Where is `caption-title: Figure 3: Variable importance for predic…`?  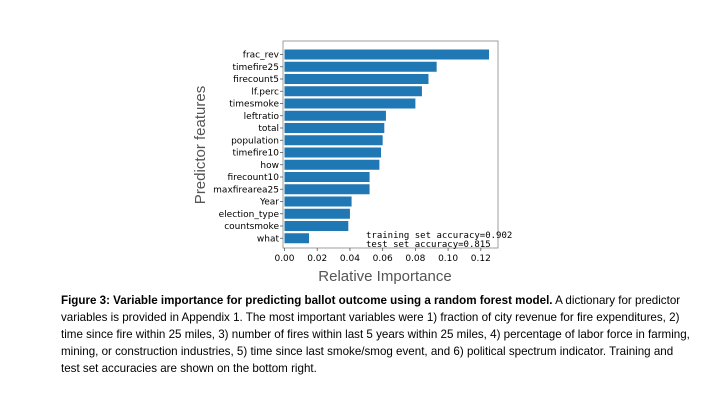
caption-title: Figure 3: Variable importance for predic… is located at coordinates (307, 300).